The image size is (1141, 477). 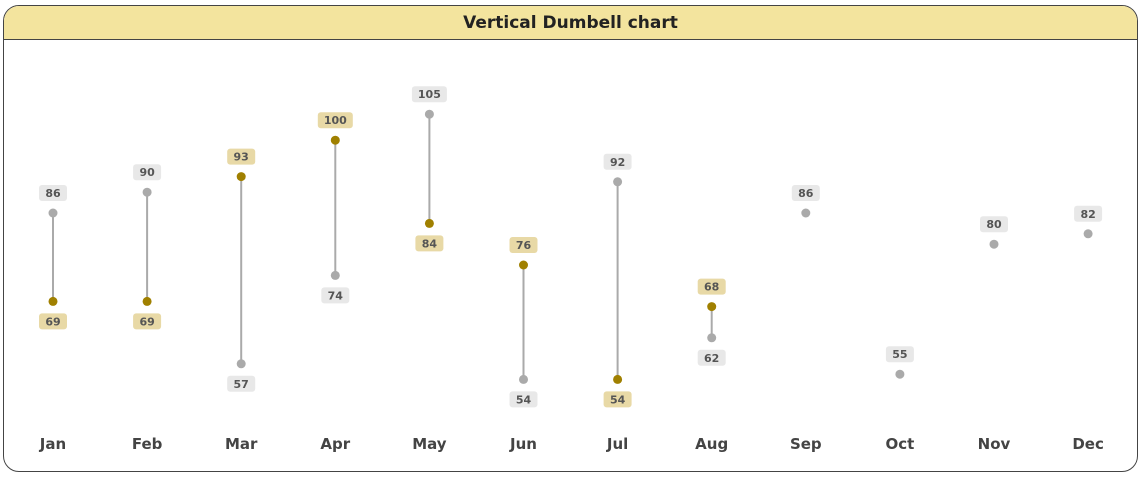 I want to click on x-tick-jan: Jan, so click(x=52, y=444).